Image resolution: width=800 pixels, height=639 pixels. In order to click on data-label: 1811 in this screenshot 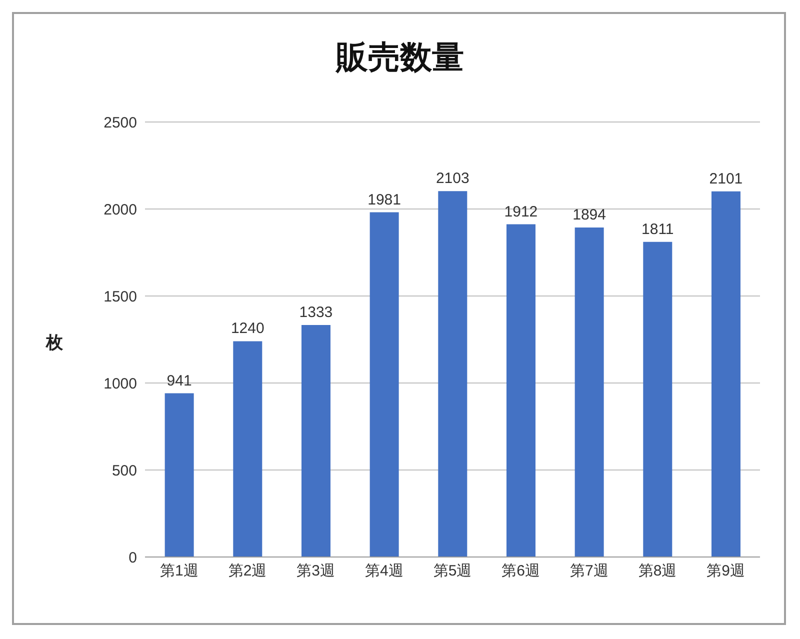, I will do `click(658, 229)`.